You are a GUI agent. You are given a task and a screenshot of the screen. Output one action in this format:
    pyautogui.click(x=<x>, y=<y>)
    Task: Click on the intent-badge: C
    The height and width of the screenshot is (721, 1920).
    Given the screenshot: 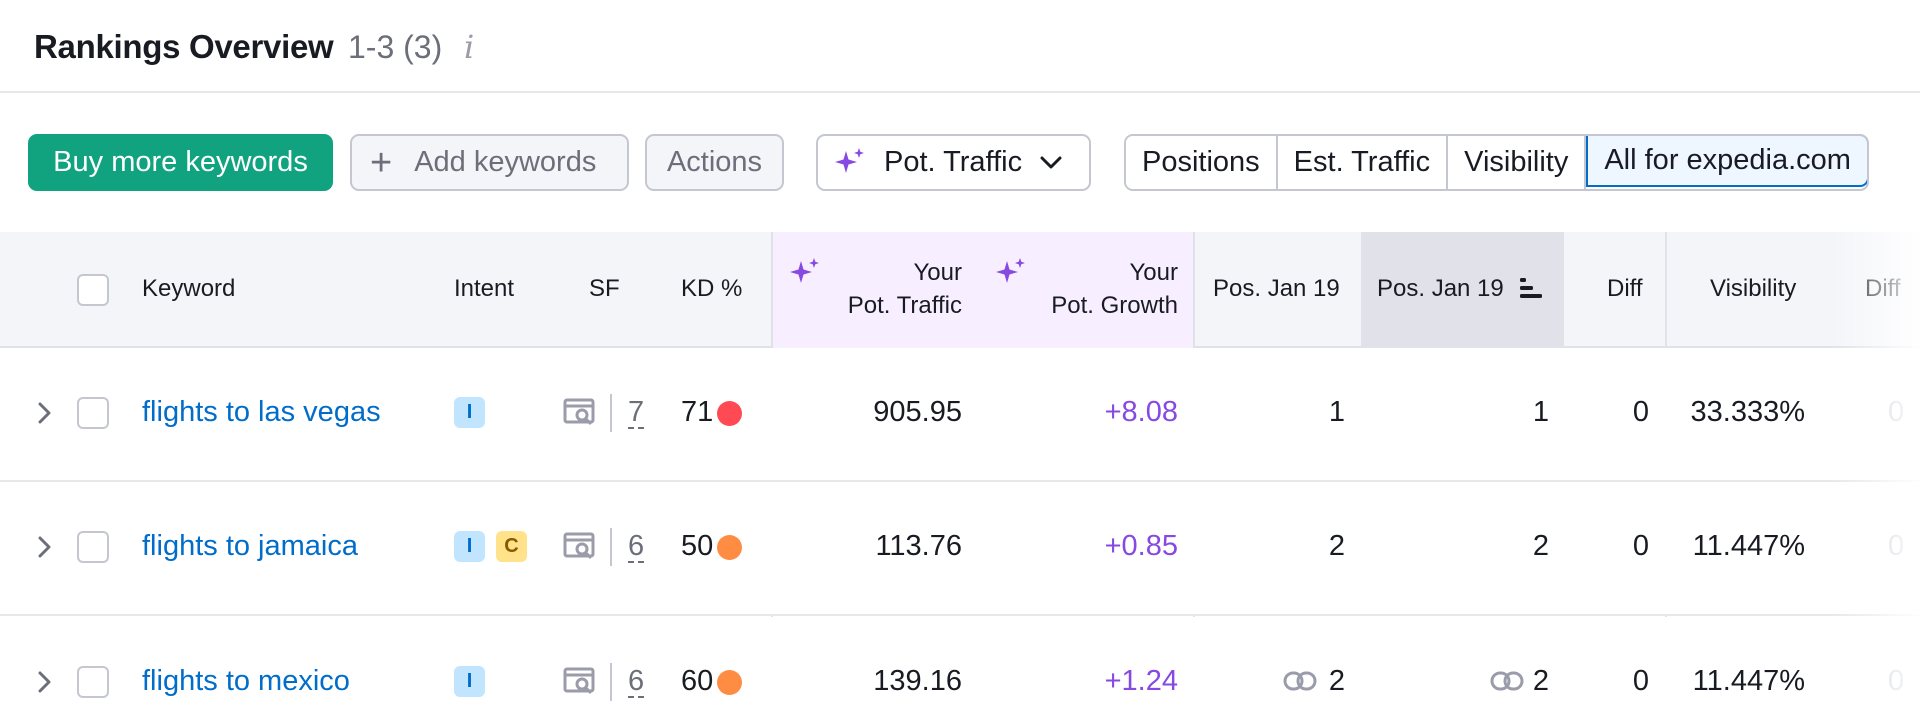 What is the action you would take?
    pyautogui.click(x=511, y=546)
    